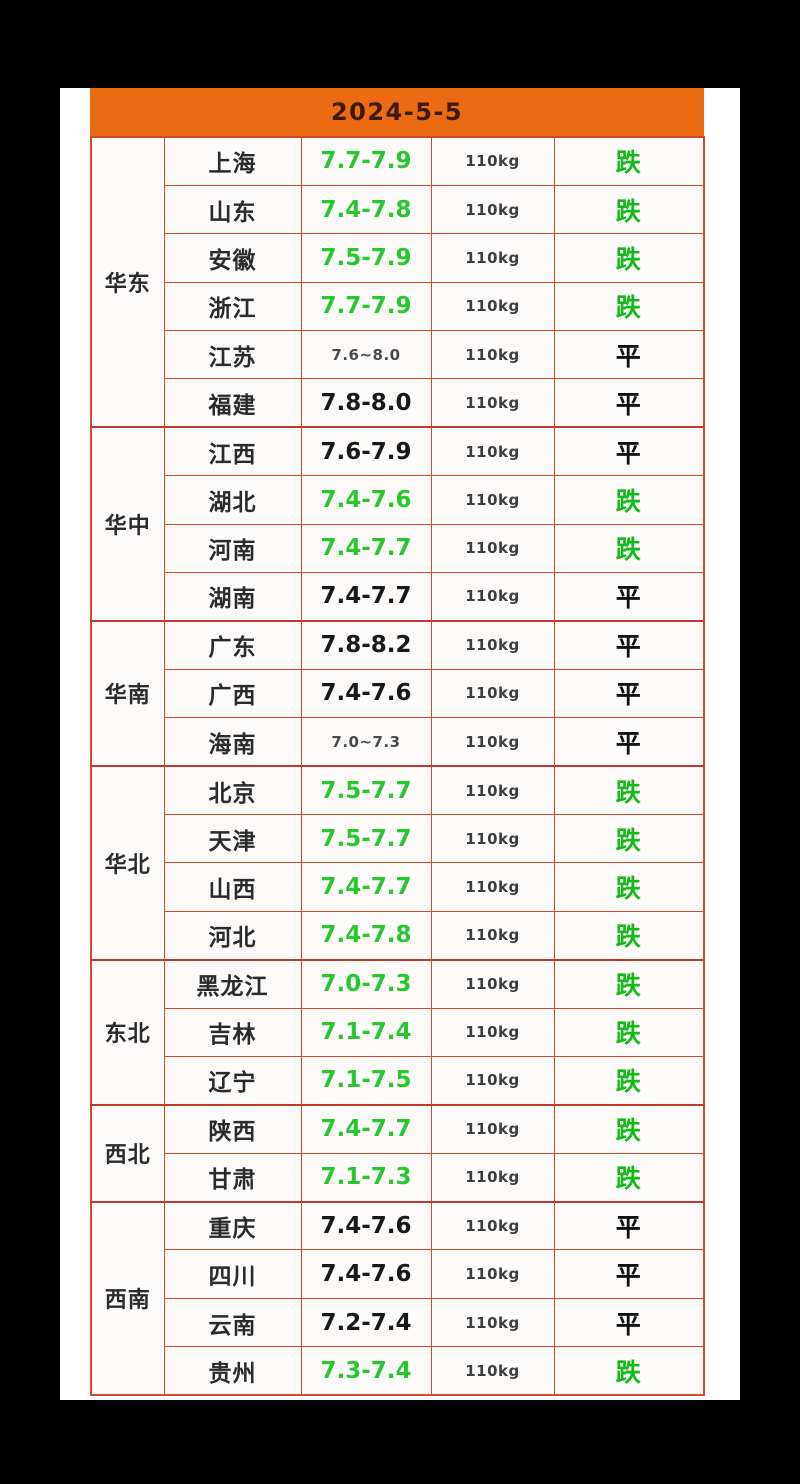  Describe the element at coordinates (366, 1177) in the screenshot. I see `price-cell: 7.1-7.3` at that location.